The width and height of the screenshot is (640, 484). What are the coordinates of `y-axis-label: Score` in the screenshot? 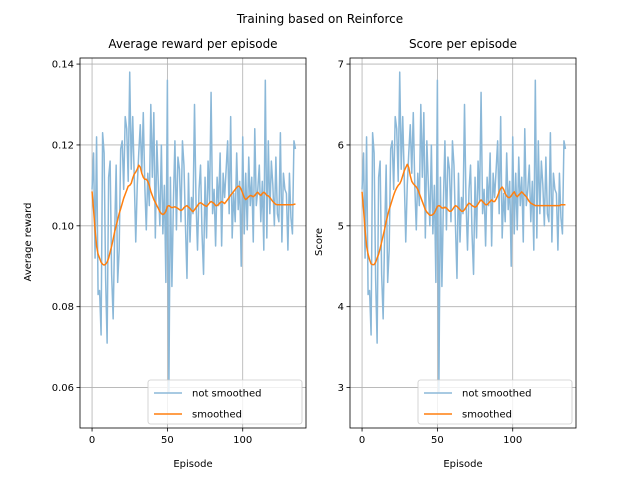 It's located at (319, 242).